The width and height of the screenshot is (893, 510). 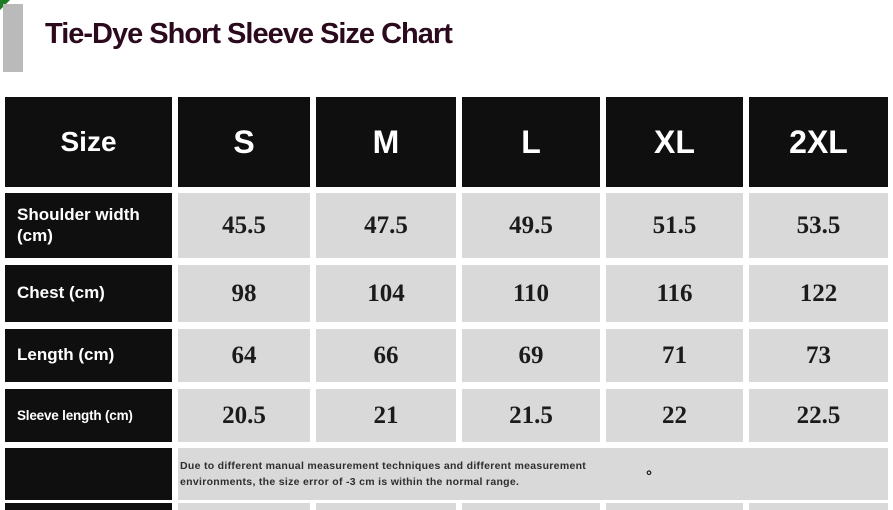 What do you see at coordinates (386, 355) in the screenshot?
I see `size-value-cell: 66` at bounding box center [386, 355].